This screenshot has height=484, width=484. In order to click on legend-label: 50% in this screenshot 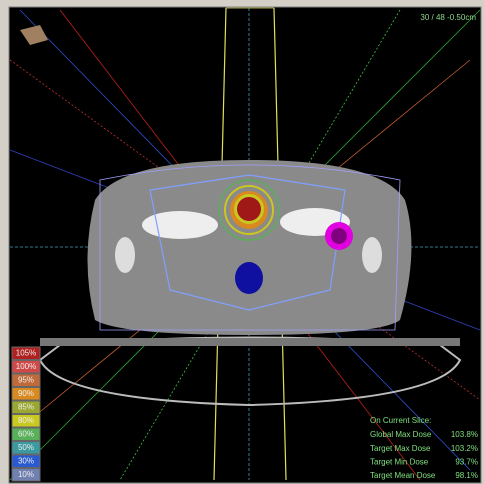, I will do `click(26, 447)`.